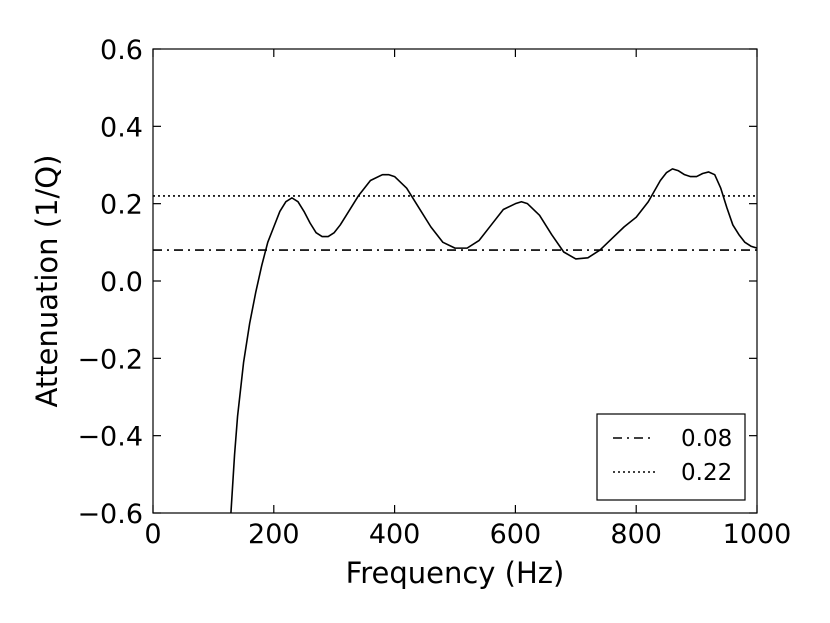  Describe the element at coordinates (274, 534) in the screenshot. I see `x-tick-label: 200` at that location.